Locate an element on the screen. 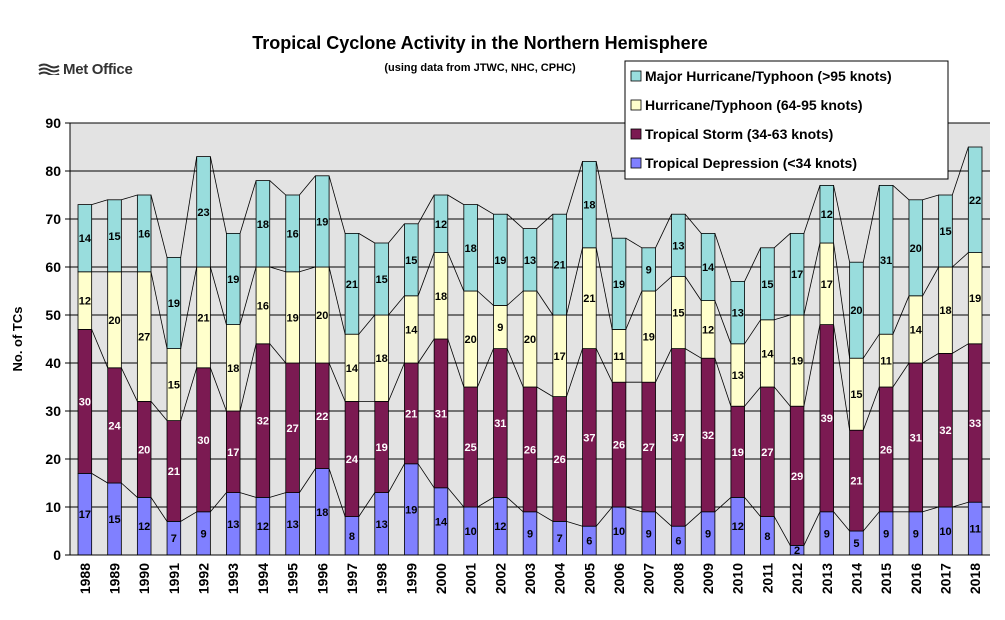 The width and height of the screenshot is (1005, 620). data-label: 11 is located at coordinates (619, 357).